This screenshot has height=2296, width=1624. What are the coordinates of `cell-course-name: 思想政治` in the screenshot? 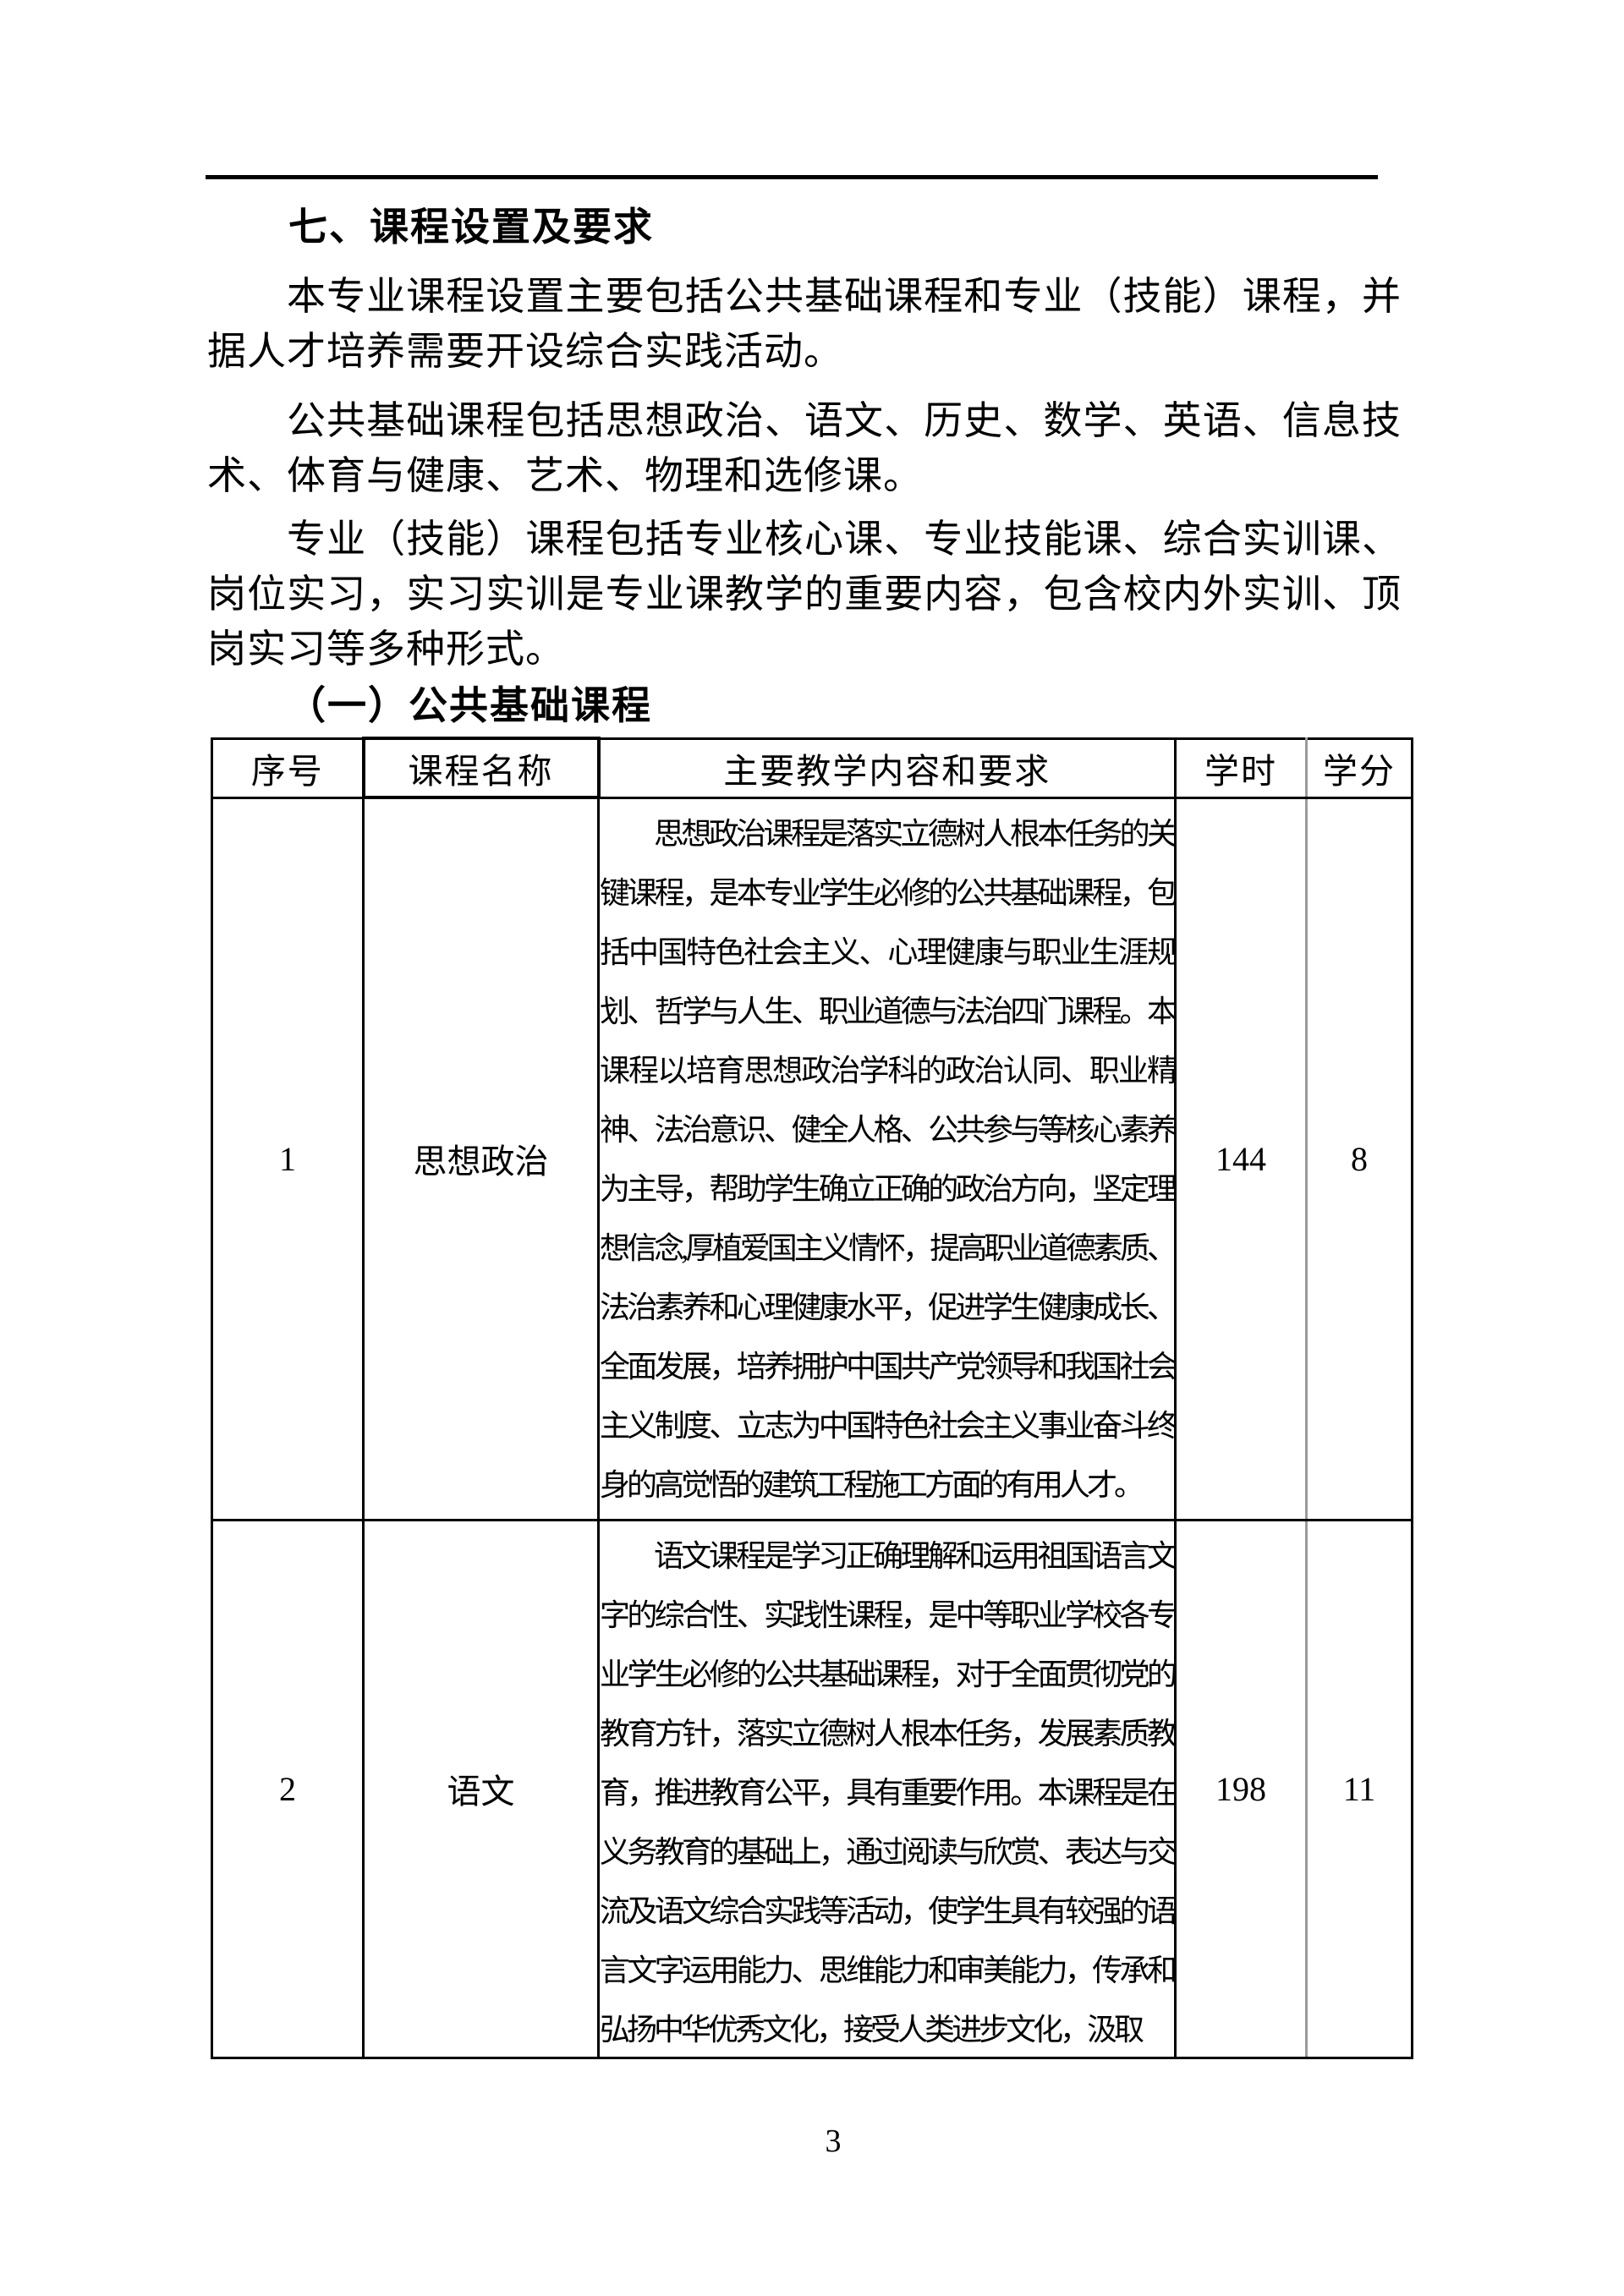 It's located at (481, 1158).